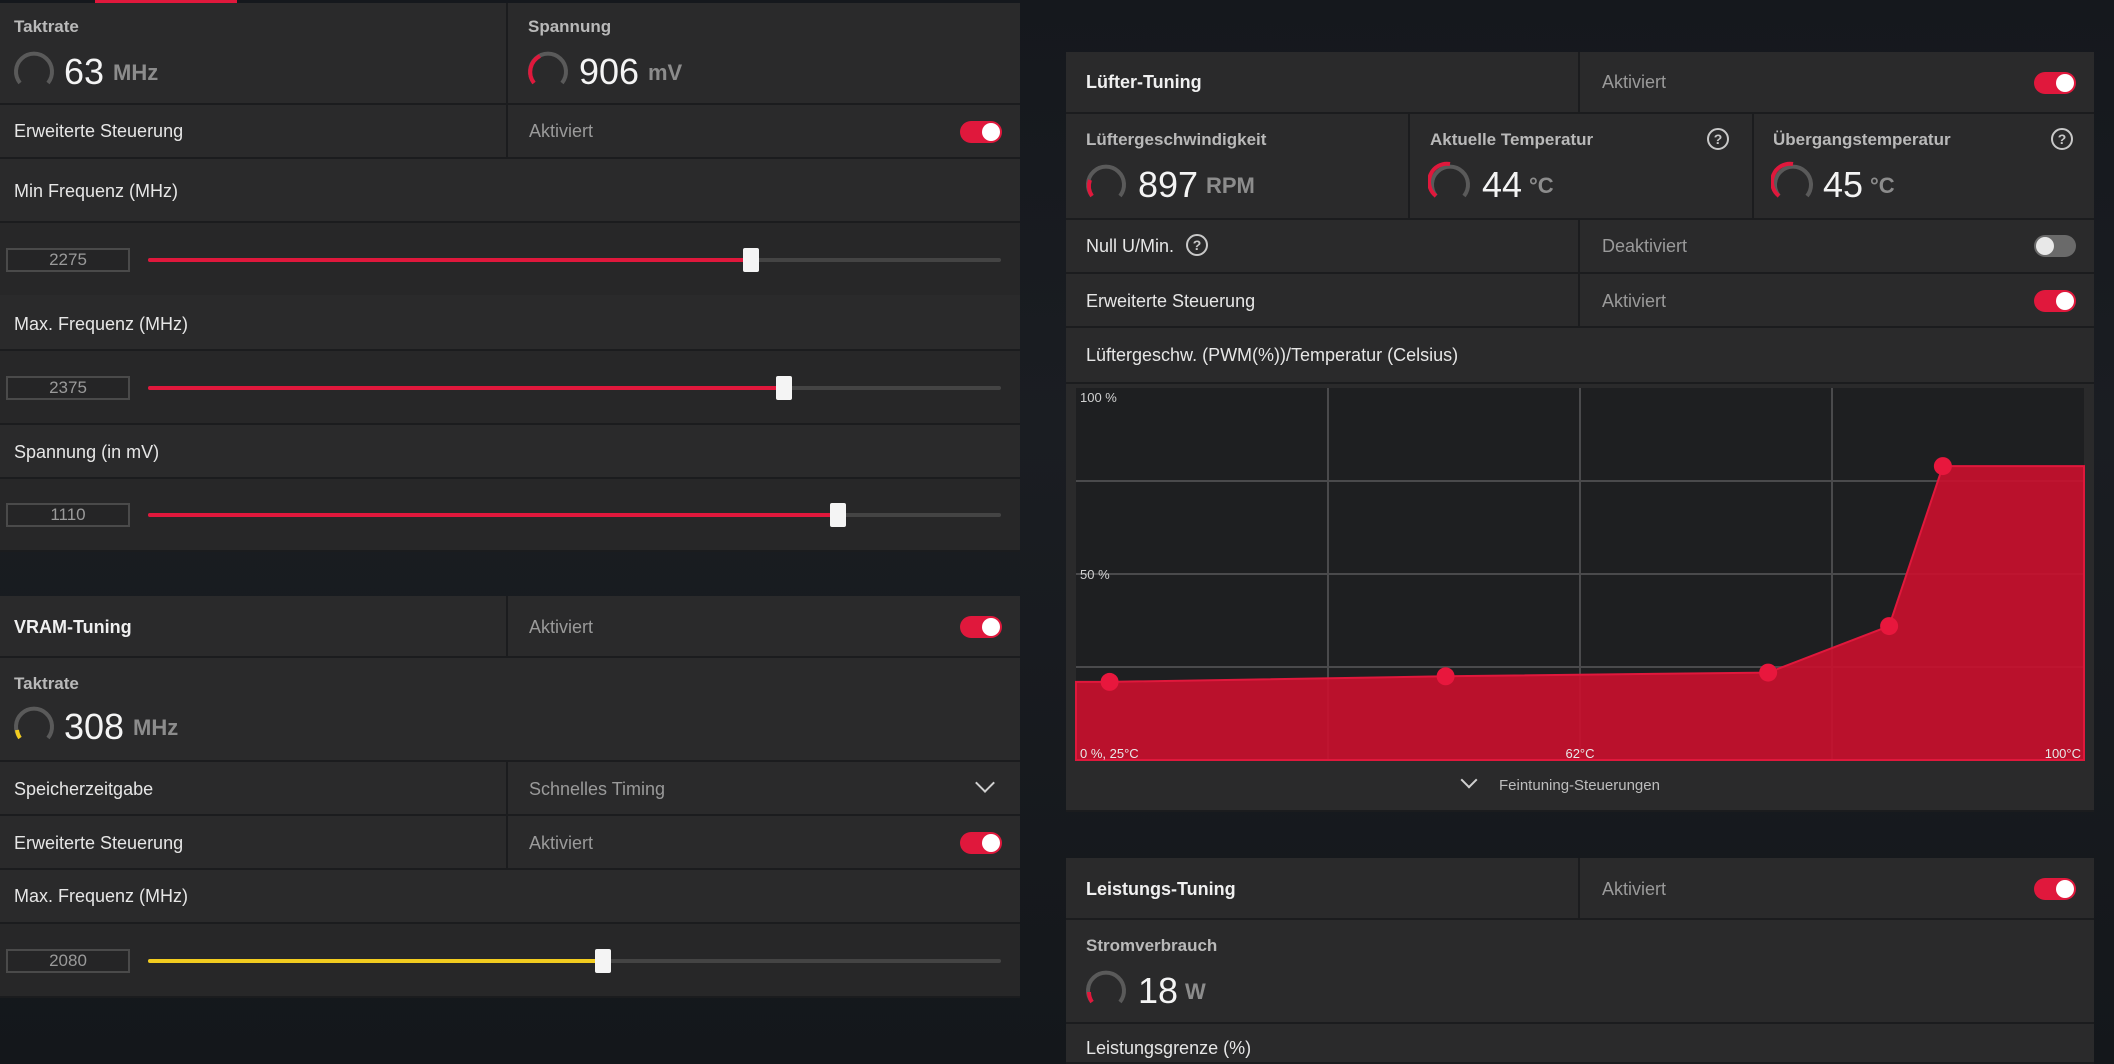 This screenshot has width=2114, height=1064. Describe the element at coordinates (1502, 184) in the screenshot. I see `current-temp-value: 44` at that location.